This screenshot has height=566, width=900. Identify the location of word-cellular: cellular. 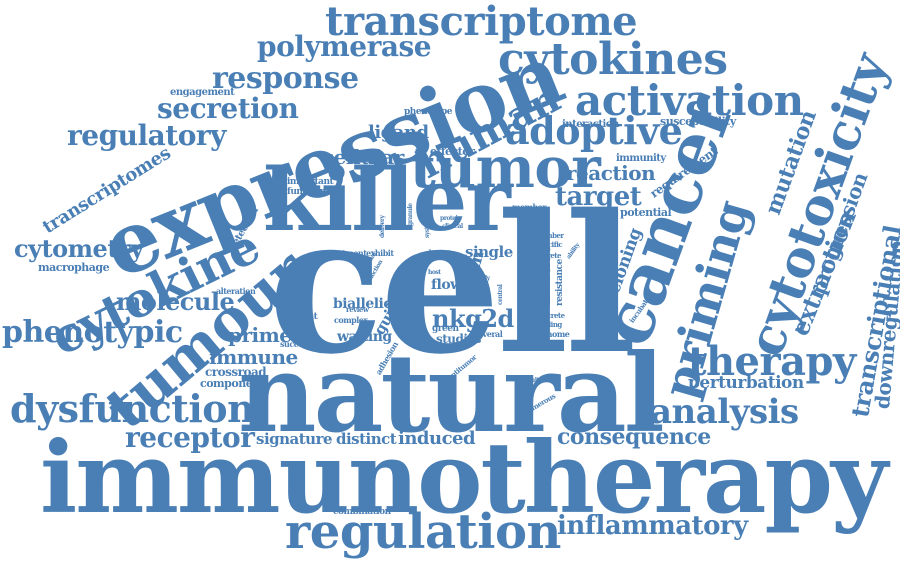
(363, 157).